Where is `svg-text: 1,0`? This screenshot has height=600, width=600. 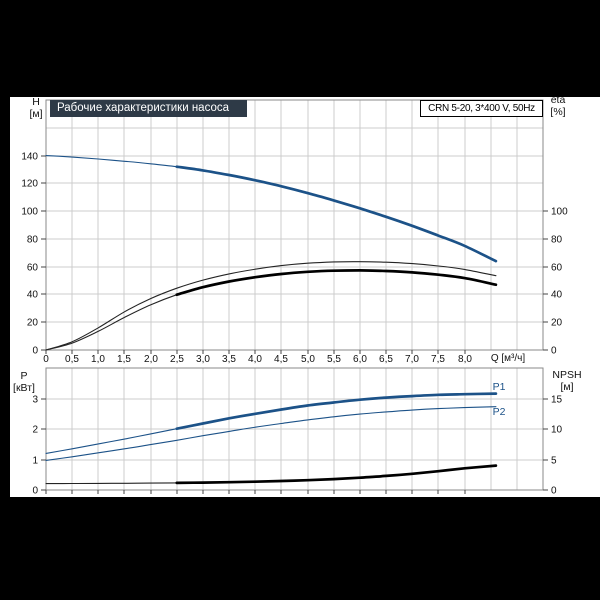
svg-text: 1,0 is located at coordinates (98, 359).